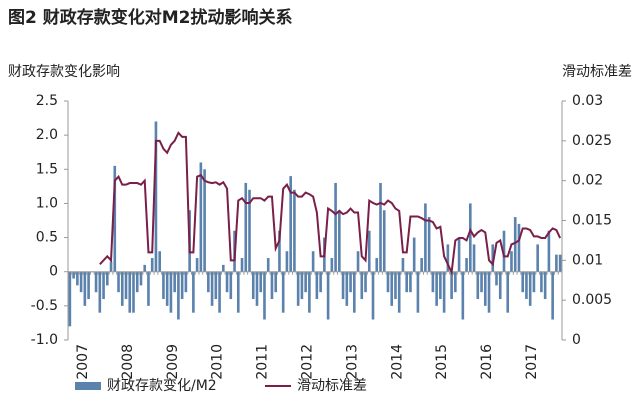  I want to click on y-tick-label: 1.5, so click(47, 169).